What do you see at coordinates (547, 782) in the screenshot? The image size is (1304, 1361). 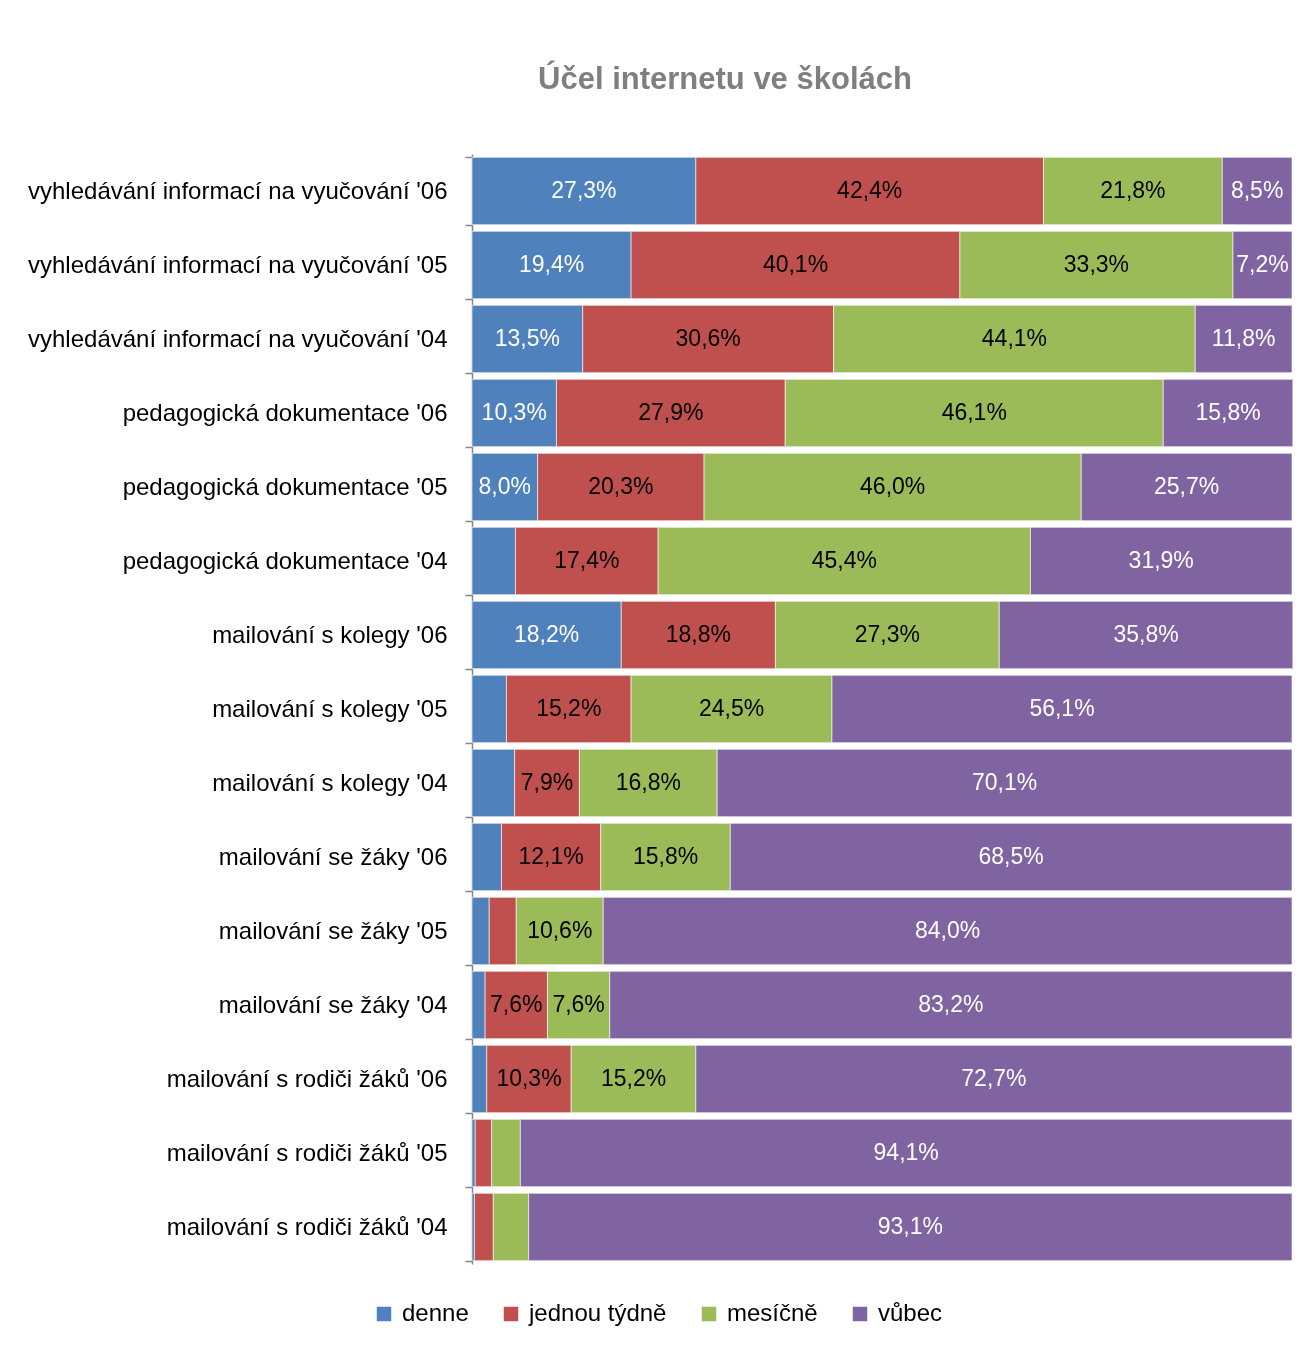 I see `data-label: 7,9%` at bounding box center [547, 782].